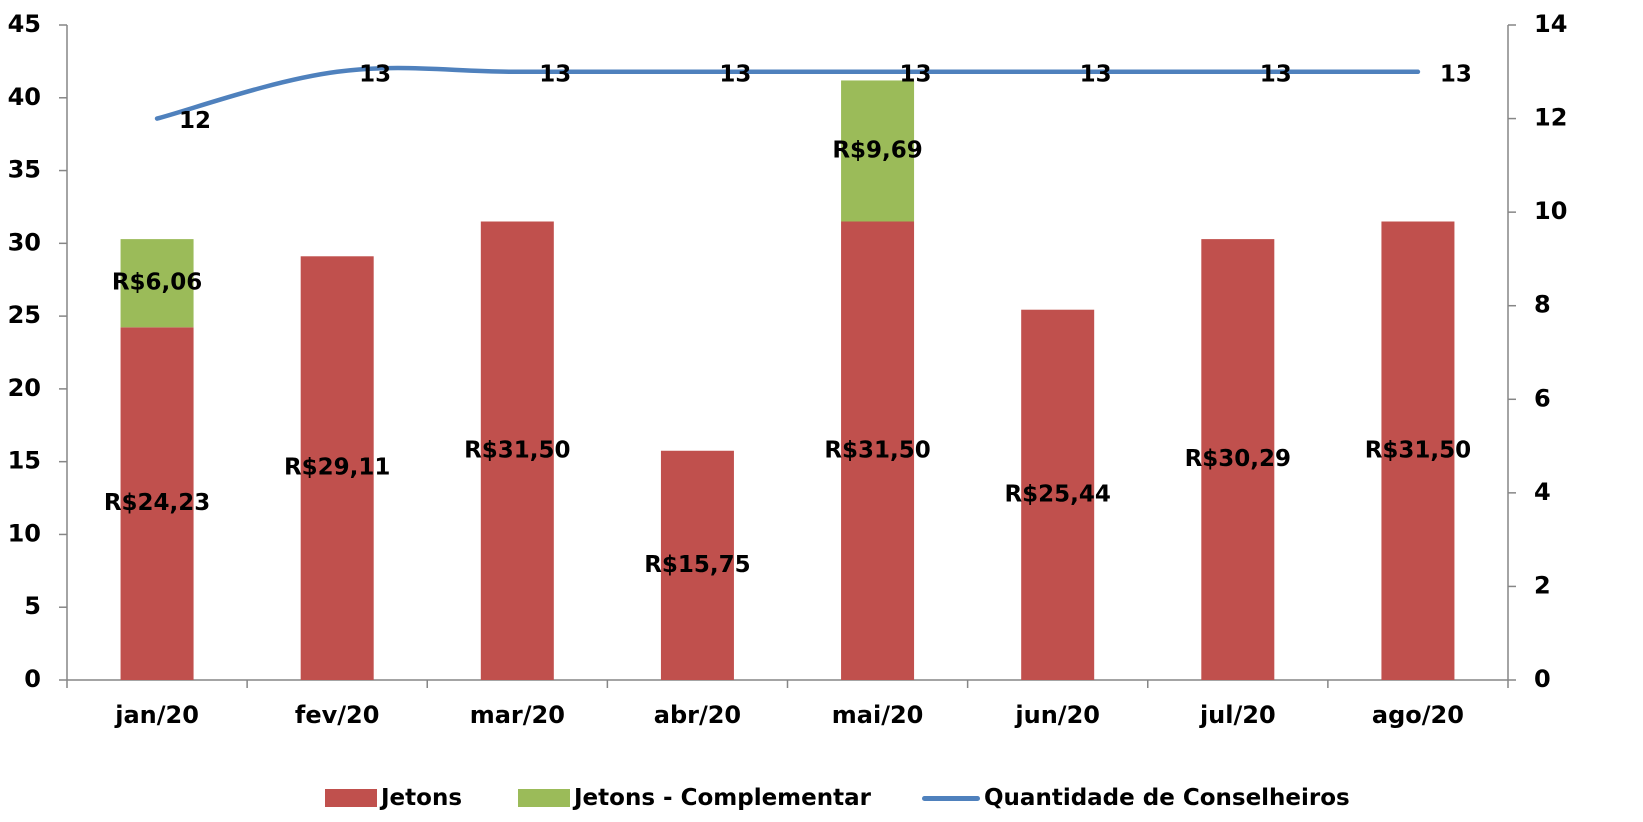 The image size is (1643, 822). I want to click on x-tick-label: ago/20, so click(1418, 715).